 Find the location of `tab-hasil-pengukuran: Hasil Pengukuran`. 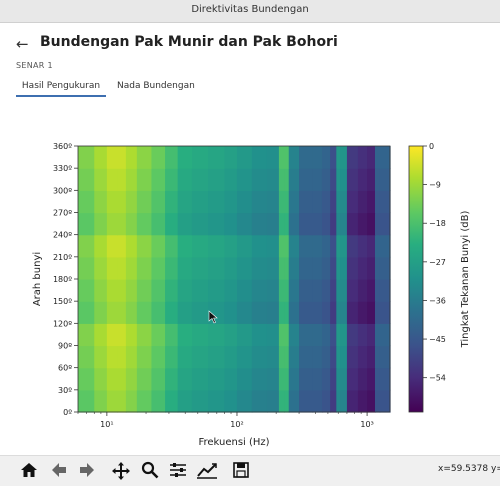

tab-hasil-pengukuran: Hasil Pengukuran is located at coordinates (61, 89).